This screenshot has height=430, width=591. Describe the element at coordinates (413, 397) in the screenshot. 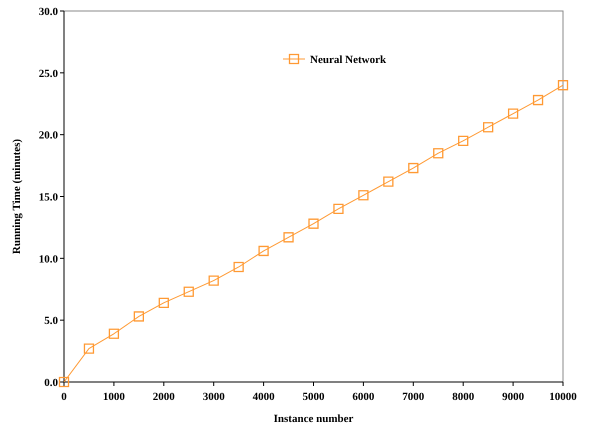

I see `x-tick-label: 7000` at that location.